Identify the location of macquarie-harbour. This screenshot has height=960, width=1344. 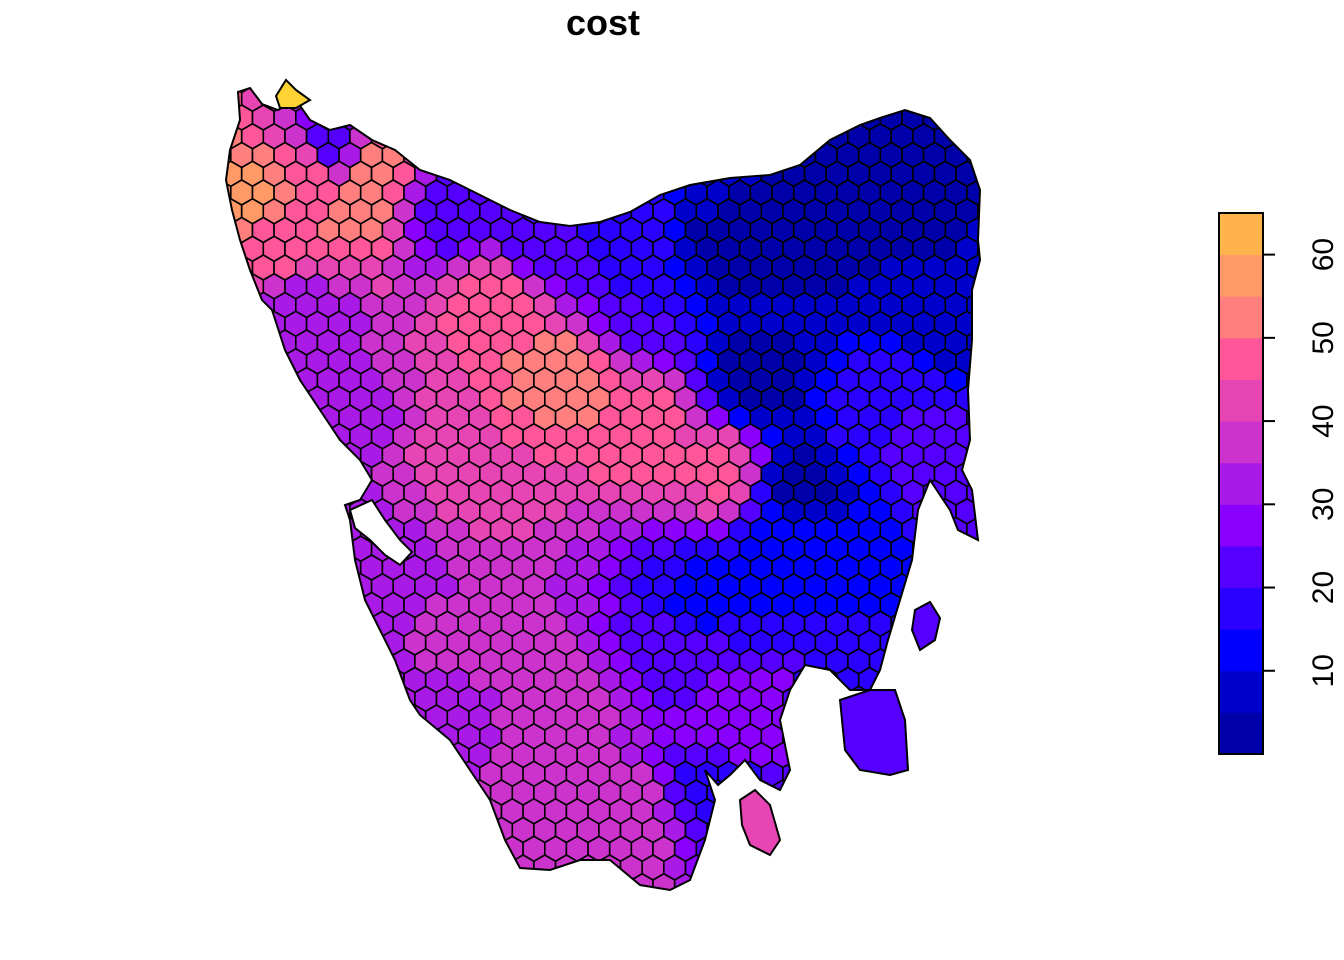
(381, 532).